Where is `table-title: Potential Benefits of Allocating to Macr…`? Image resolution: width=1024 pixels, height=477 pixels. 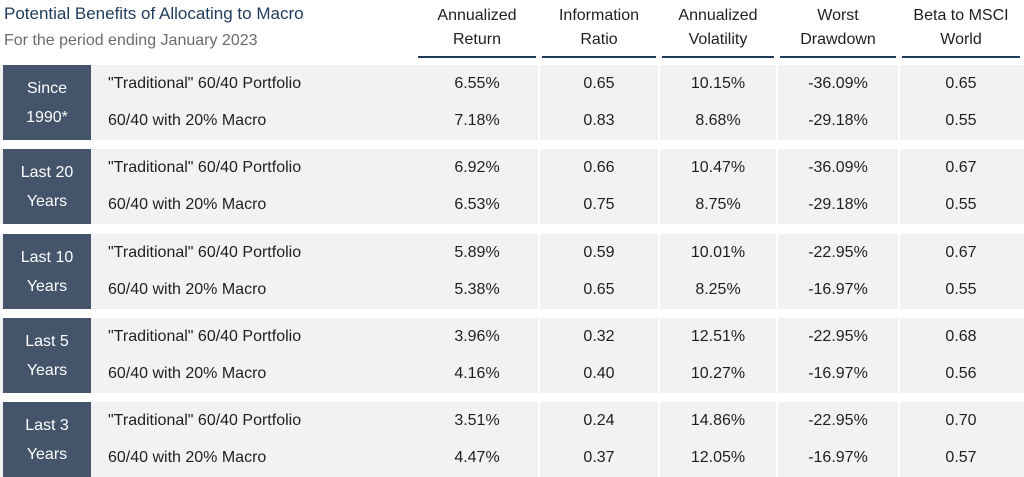
table-title: Potential Benefits of Allocating to Macr… is located at coordinates (154, 13).